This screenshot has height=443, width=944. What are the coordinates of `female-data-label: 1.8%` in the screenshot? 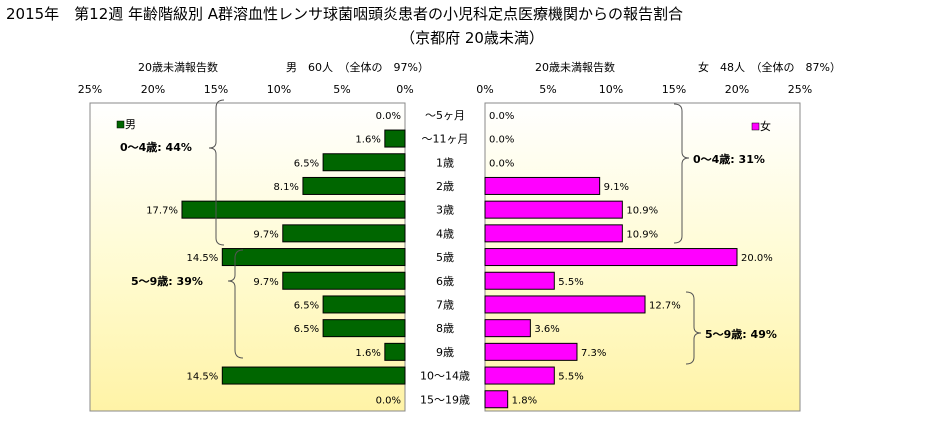 It's located at (524, 400).